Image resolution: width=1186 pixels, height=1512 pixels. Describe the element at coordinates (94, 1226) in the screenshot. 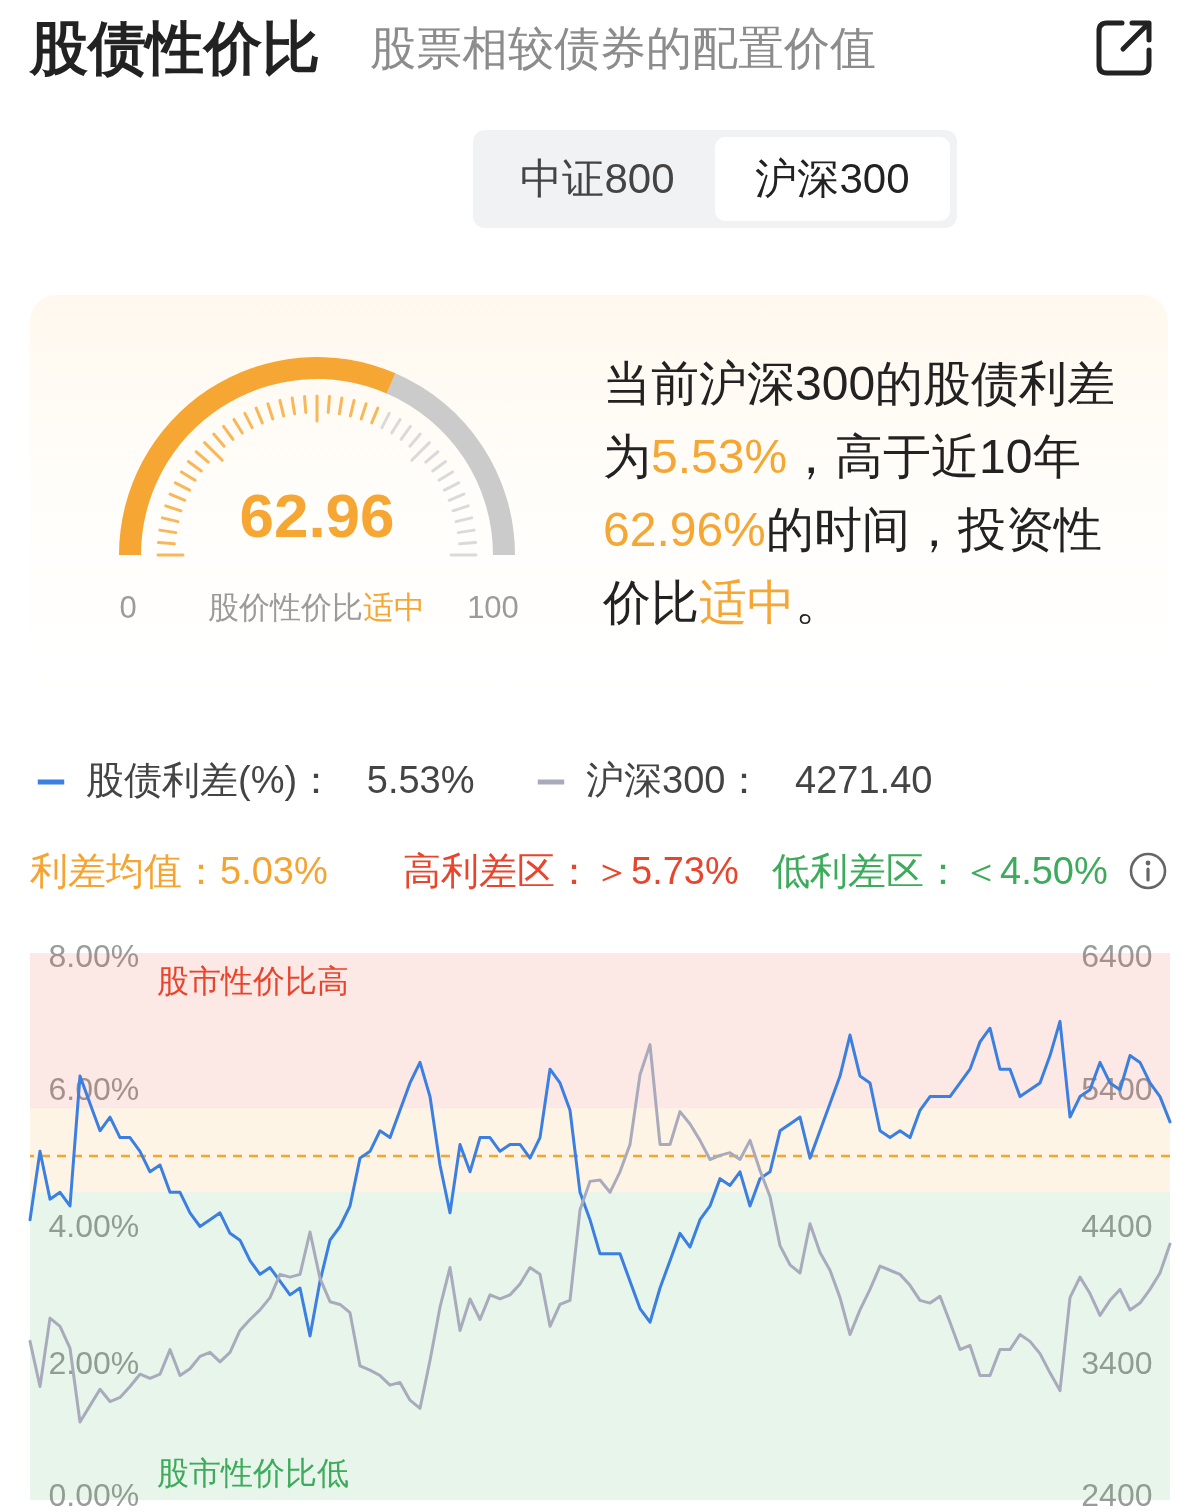

I see `y-tick-label: 4.00%` at that location.